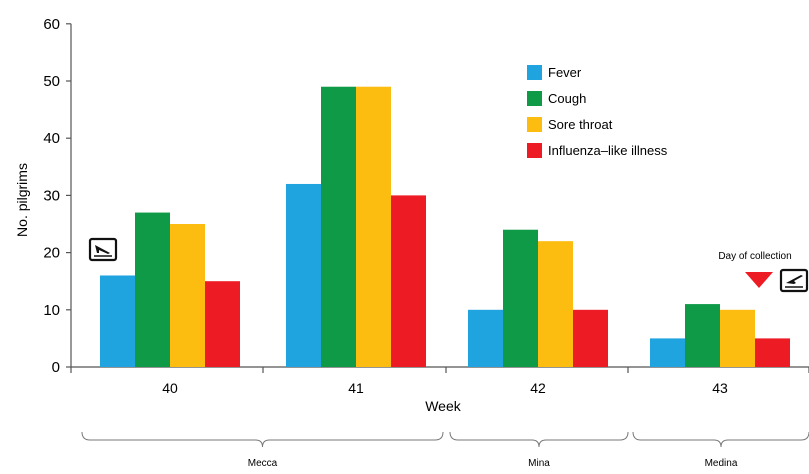 This screenshot has width=809, height=474. What do you see at coordinates (56, 367) in the screenshot?
I see `y-tick-label: 0` at bounding box center [56, 367].